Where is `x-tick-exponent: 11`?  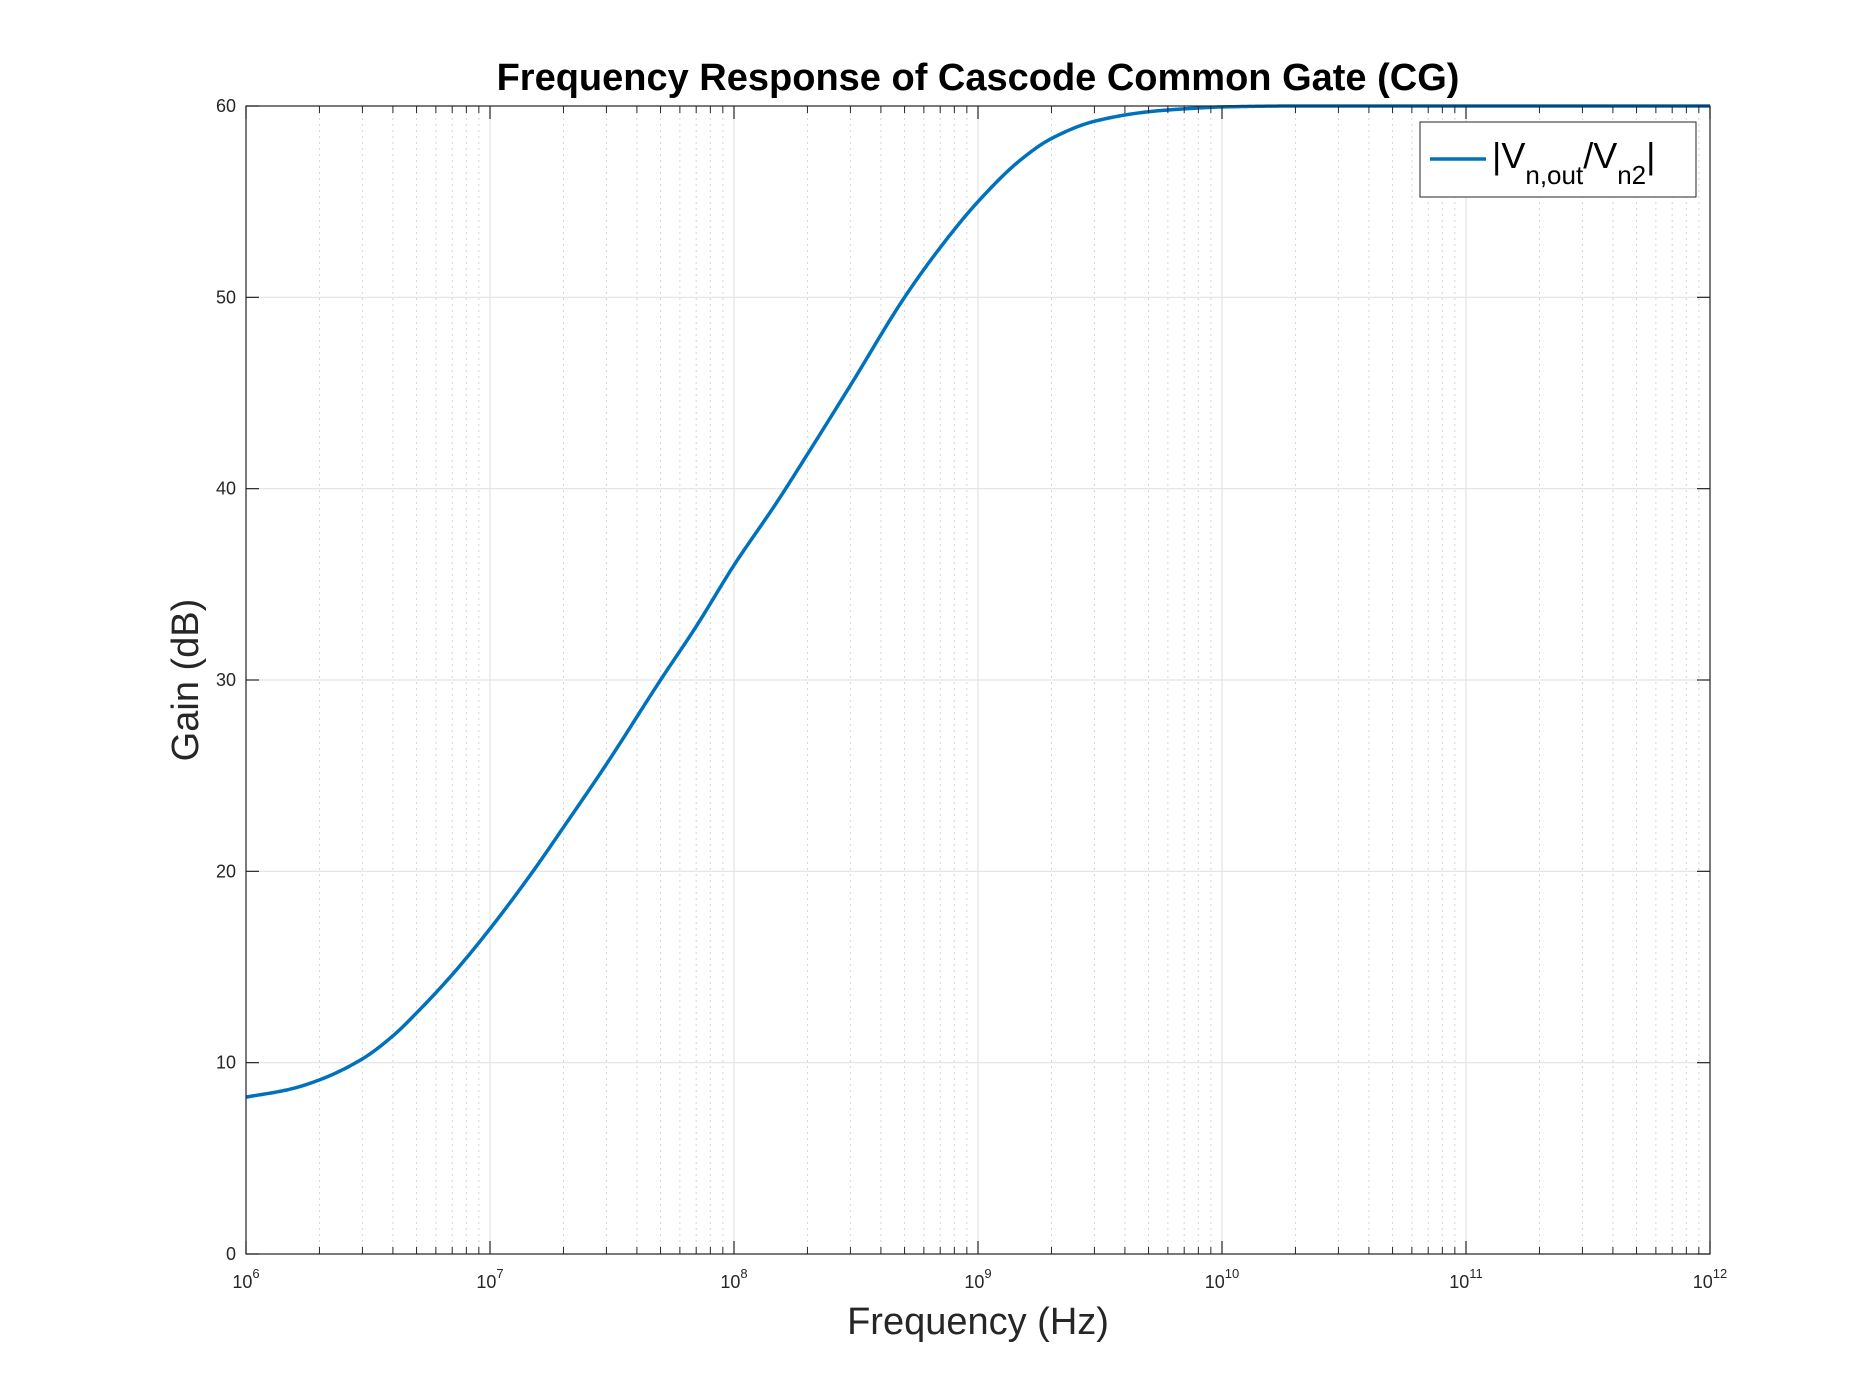
x-tick-exponent: 11 is located at coordinates (1476, 1273).